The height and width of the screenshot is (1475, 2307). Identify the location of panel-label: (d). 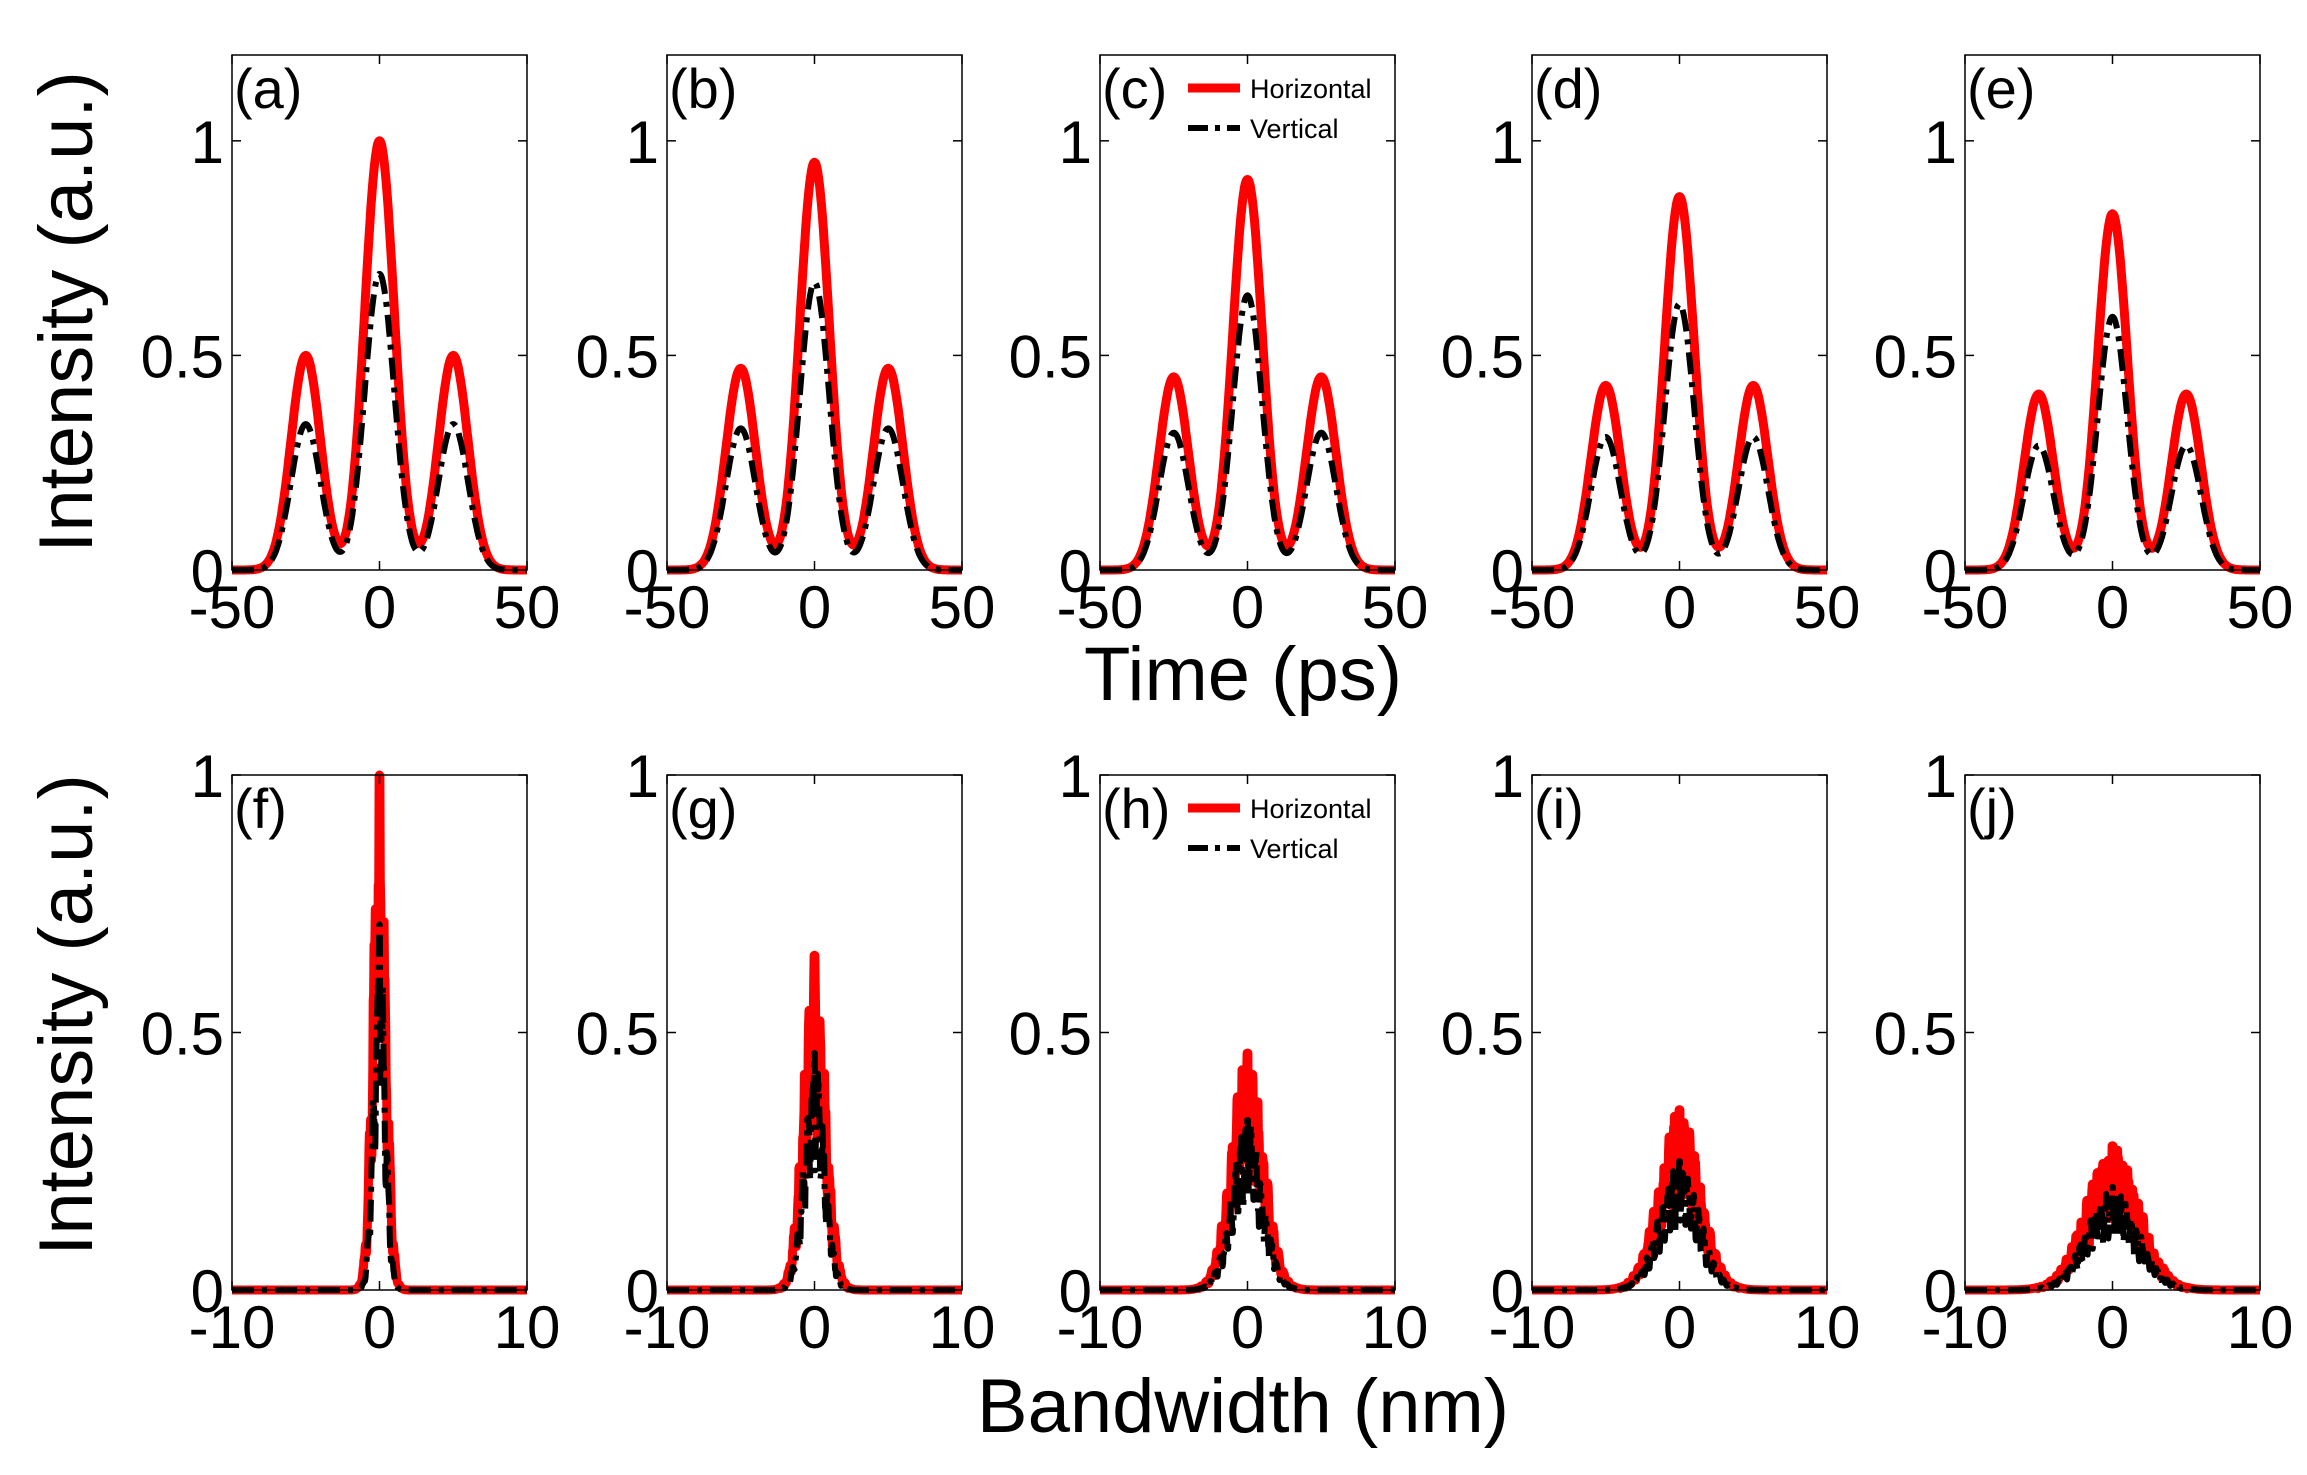
(1568, 88).